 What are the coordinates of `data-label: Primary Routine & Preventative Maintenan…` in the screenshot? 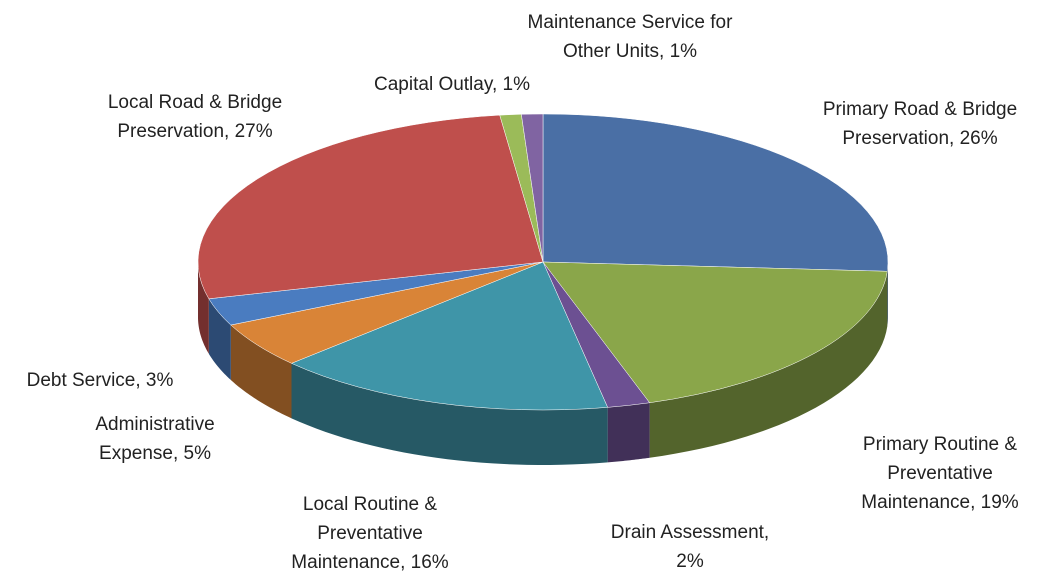 It's located at (940, 473).